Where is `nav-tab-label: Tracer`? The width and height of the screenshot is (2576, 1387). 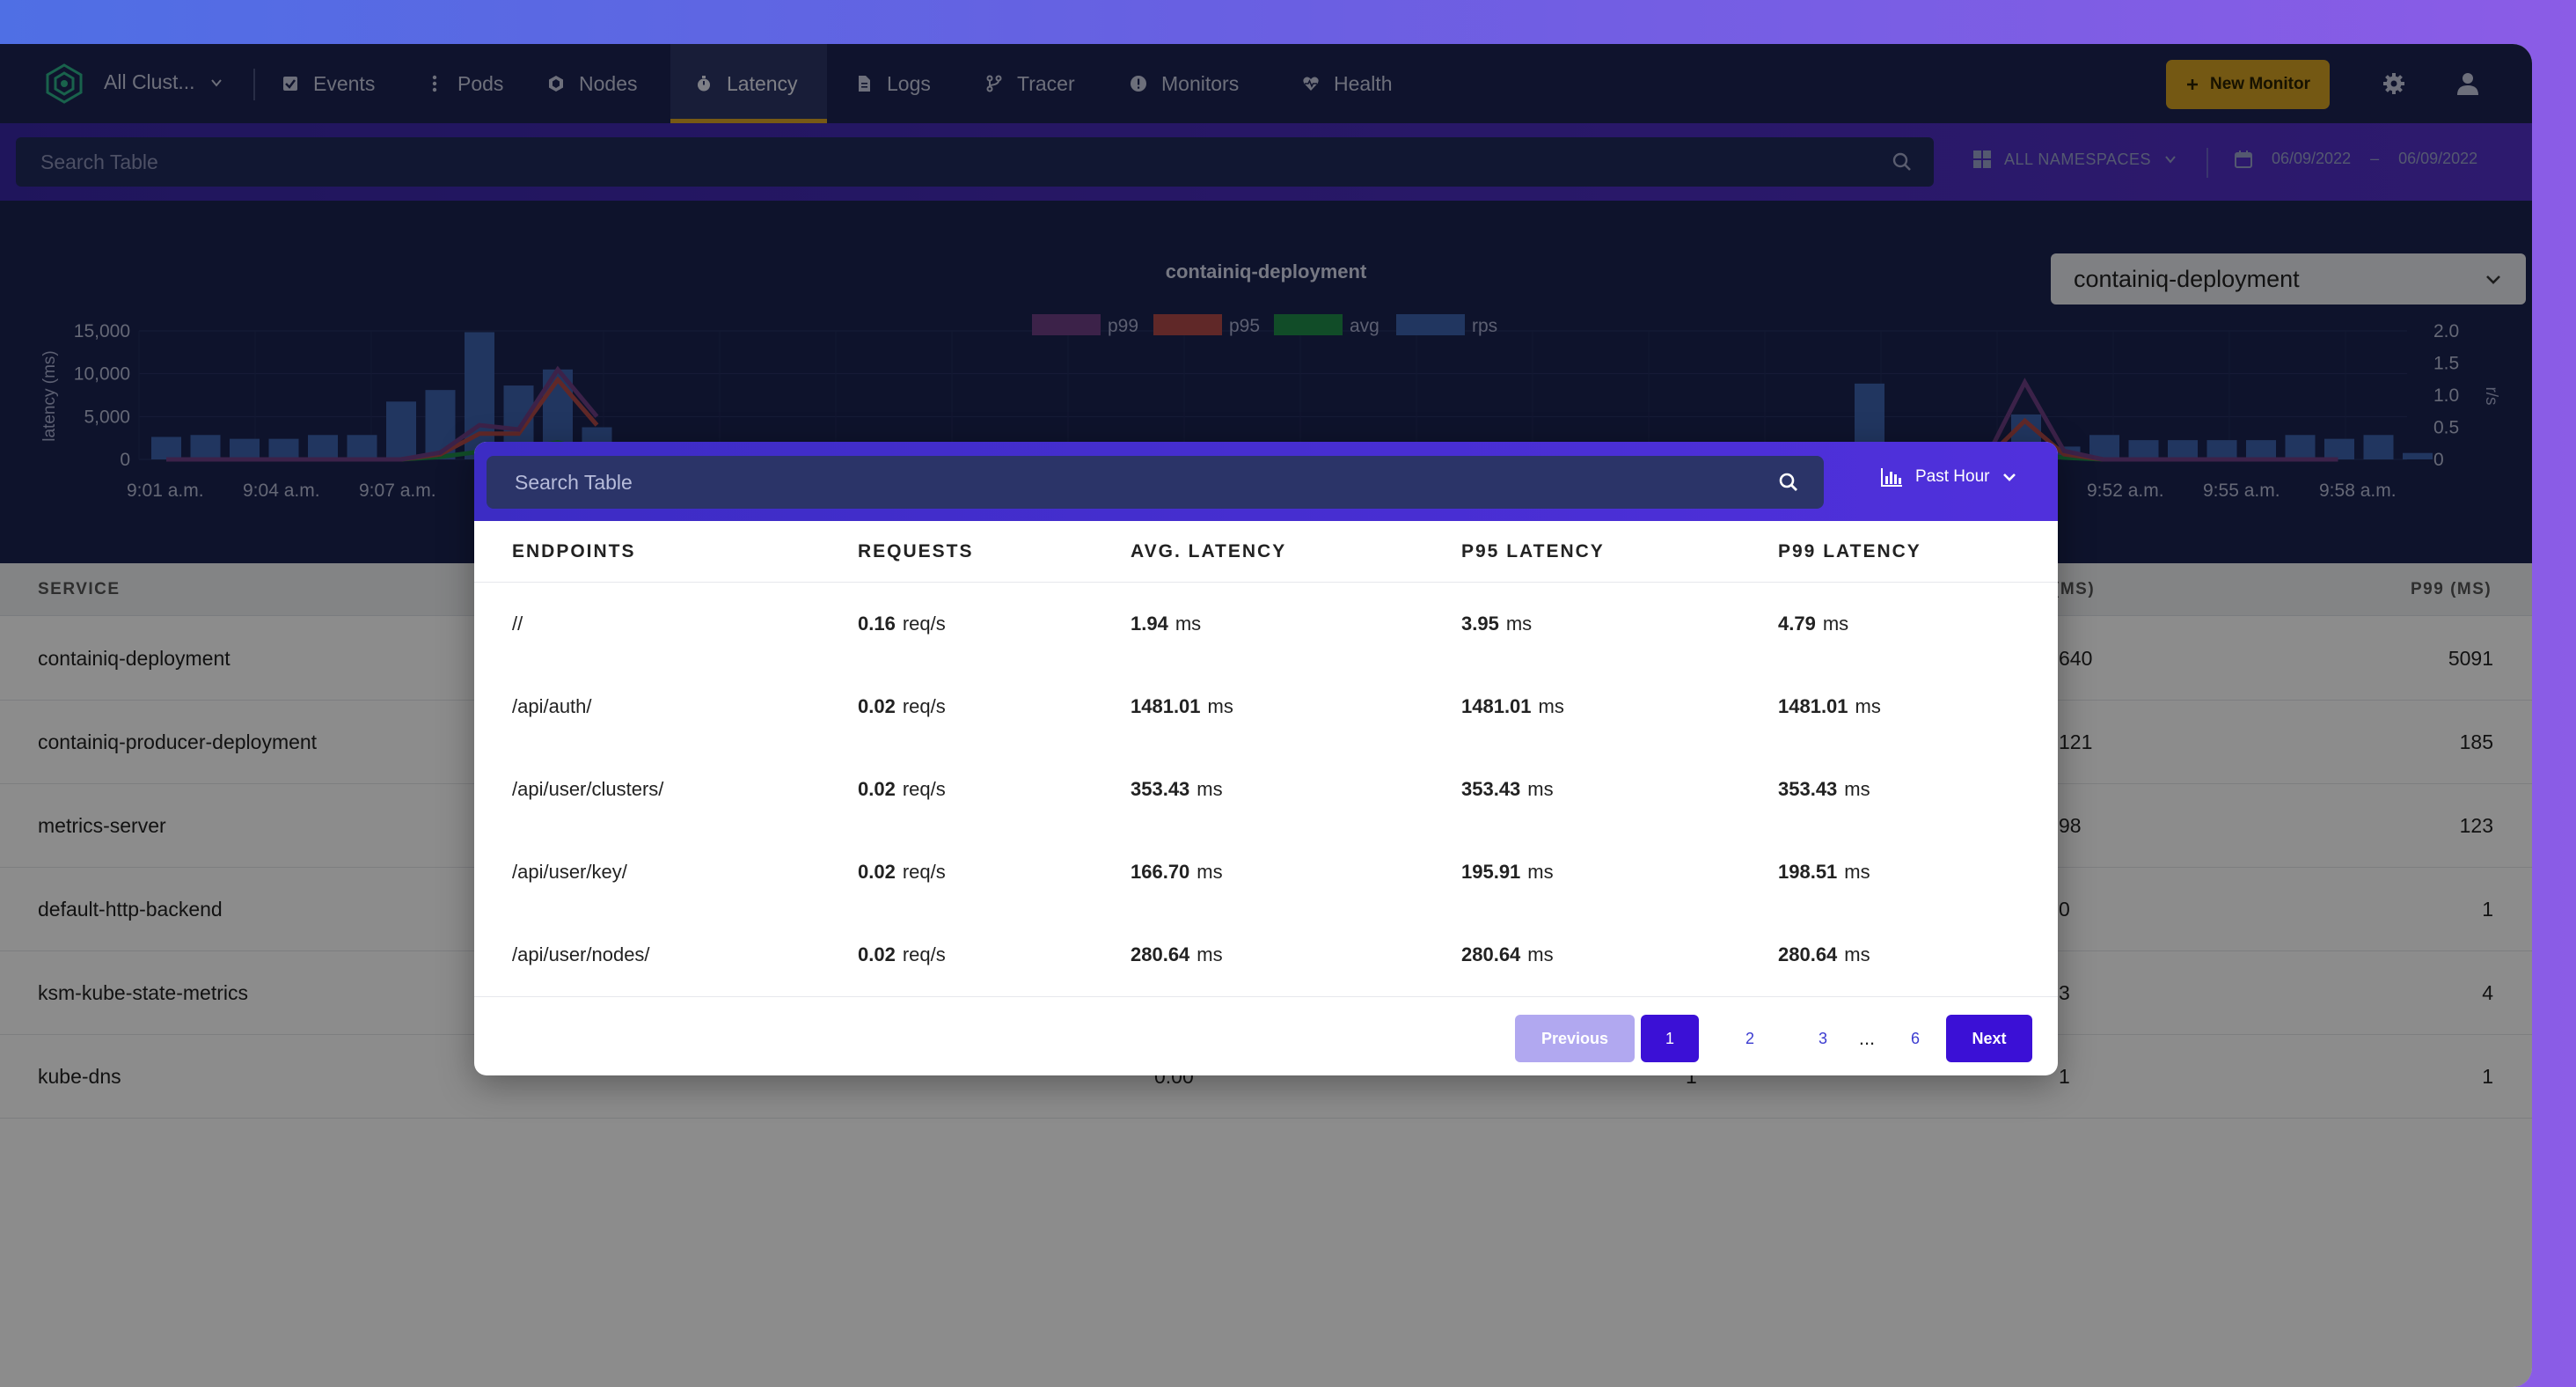 nav-tab-label: Tracer is located at coordinates (1046, 83).